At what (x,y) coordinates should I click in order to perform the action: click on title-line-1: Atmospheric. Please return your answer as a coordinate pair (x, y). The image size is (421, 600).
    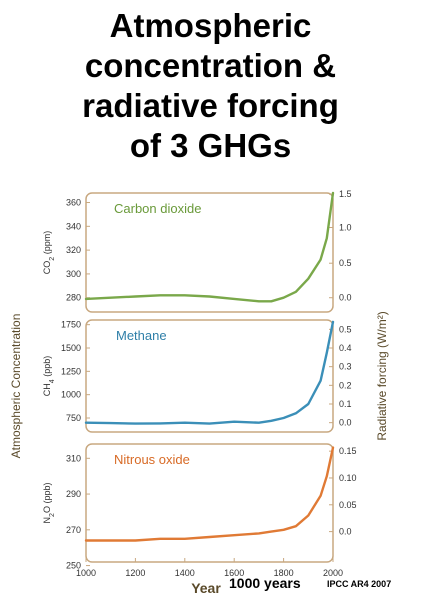
    Looking at the image, I should click on (210, 25).